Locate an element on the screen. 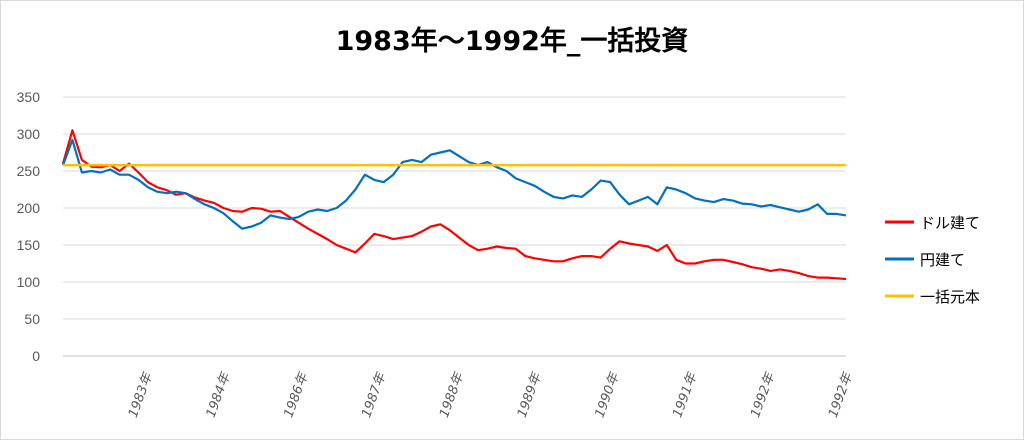 The image size is (1024, 440). y-tick-label: 150 is located at coordinates (29, 245).